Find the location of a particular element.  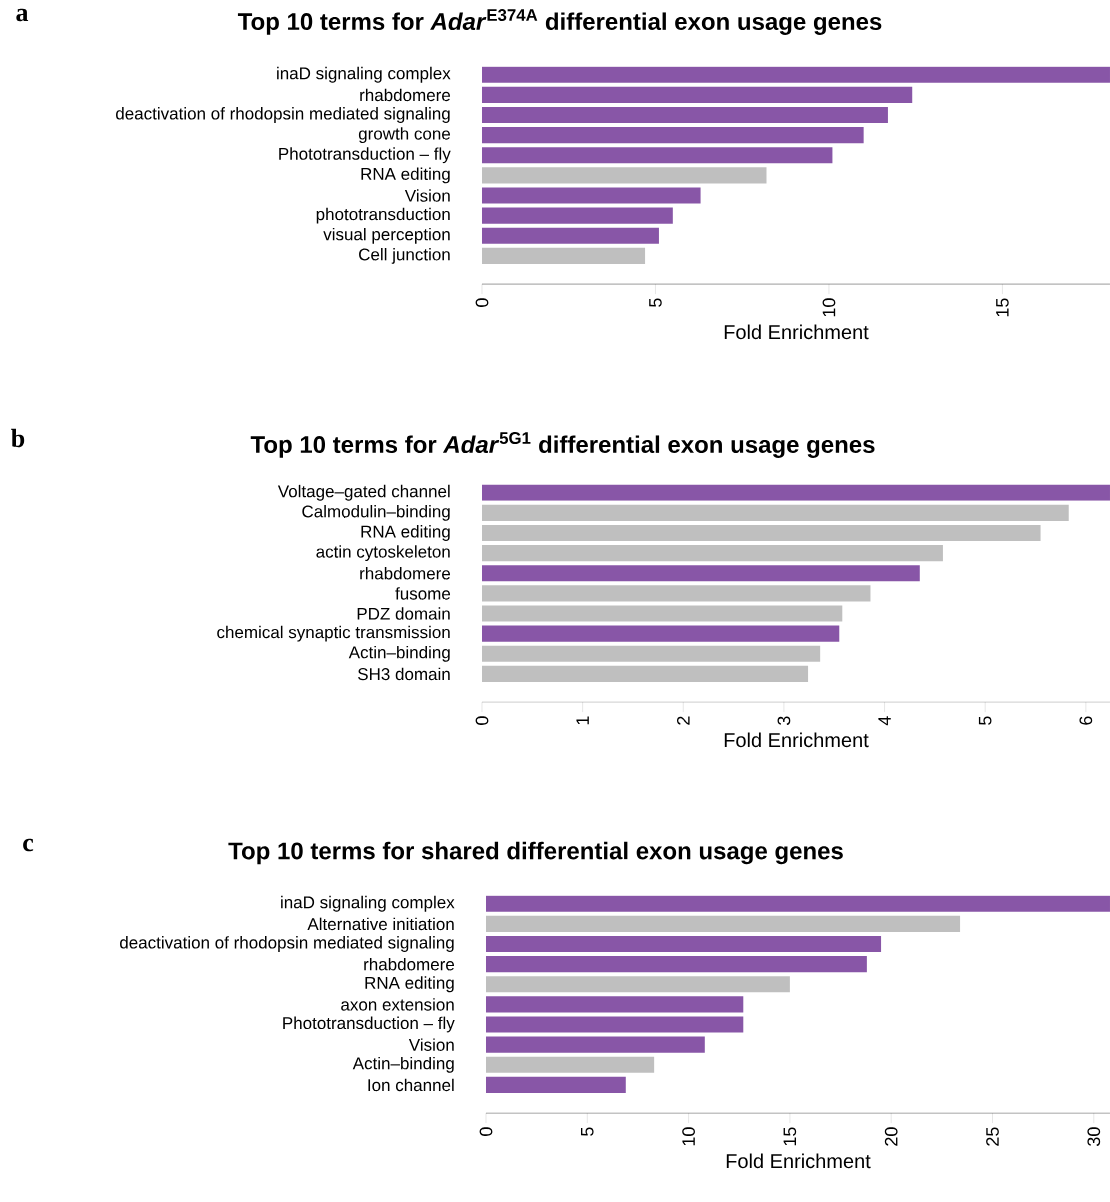

y-tick-label: Alternative initiation is located at coordinates (380, 924).